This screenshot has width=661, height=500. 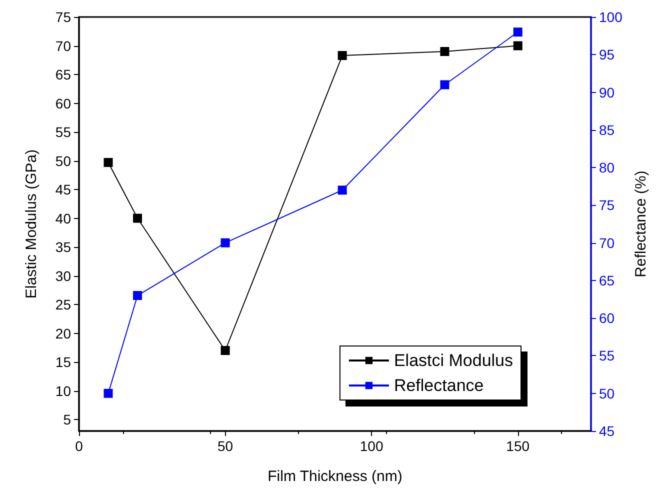 I want to click on y2-tick-label: 85, so click(x=607, y=130).